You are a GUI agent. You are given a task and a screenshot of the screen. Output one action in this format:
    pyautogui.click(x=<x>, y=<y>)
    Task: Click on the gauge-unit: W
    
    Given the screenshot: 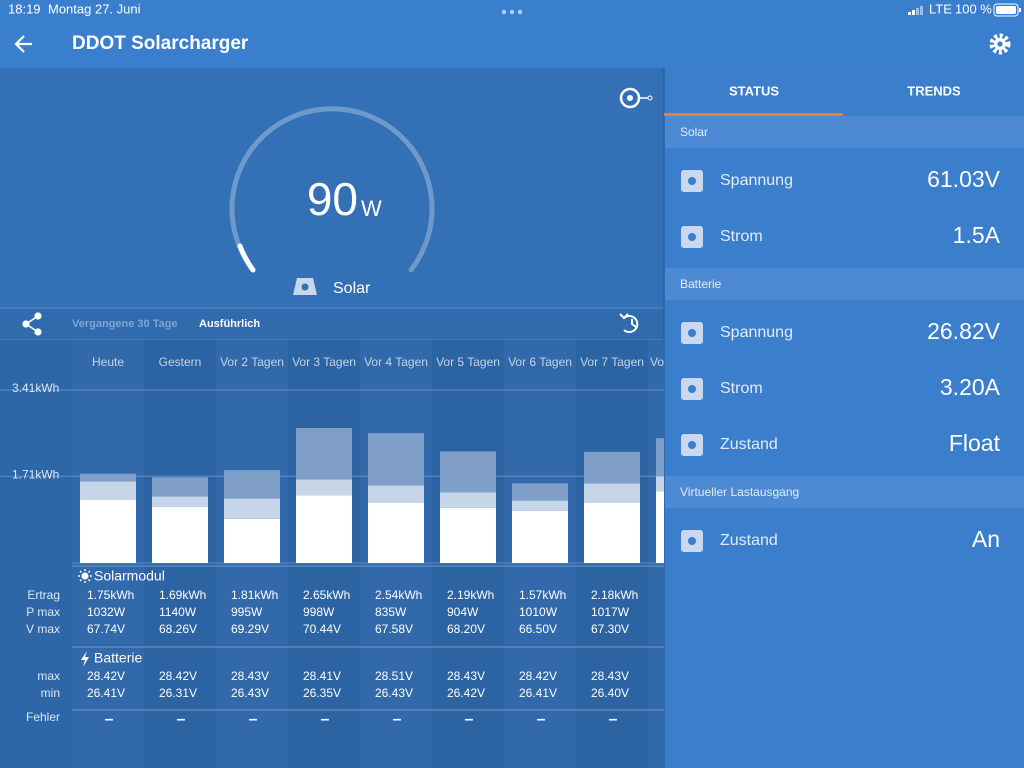 What is the action you would take?
    pyautogui.click(x=371, y=208)
    